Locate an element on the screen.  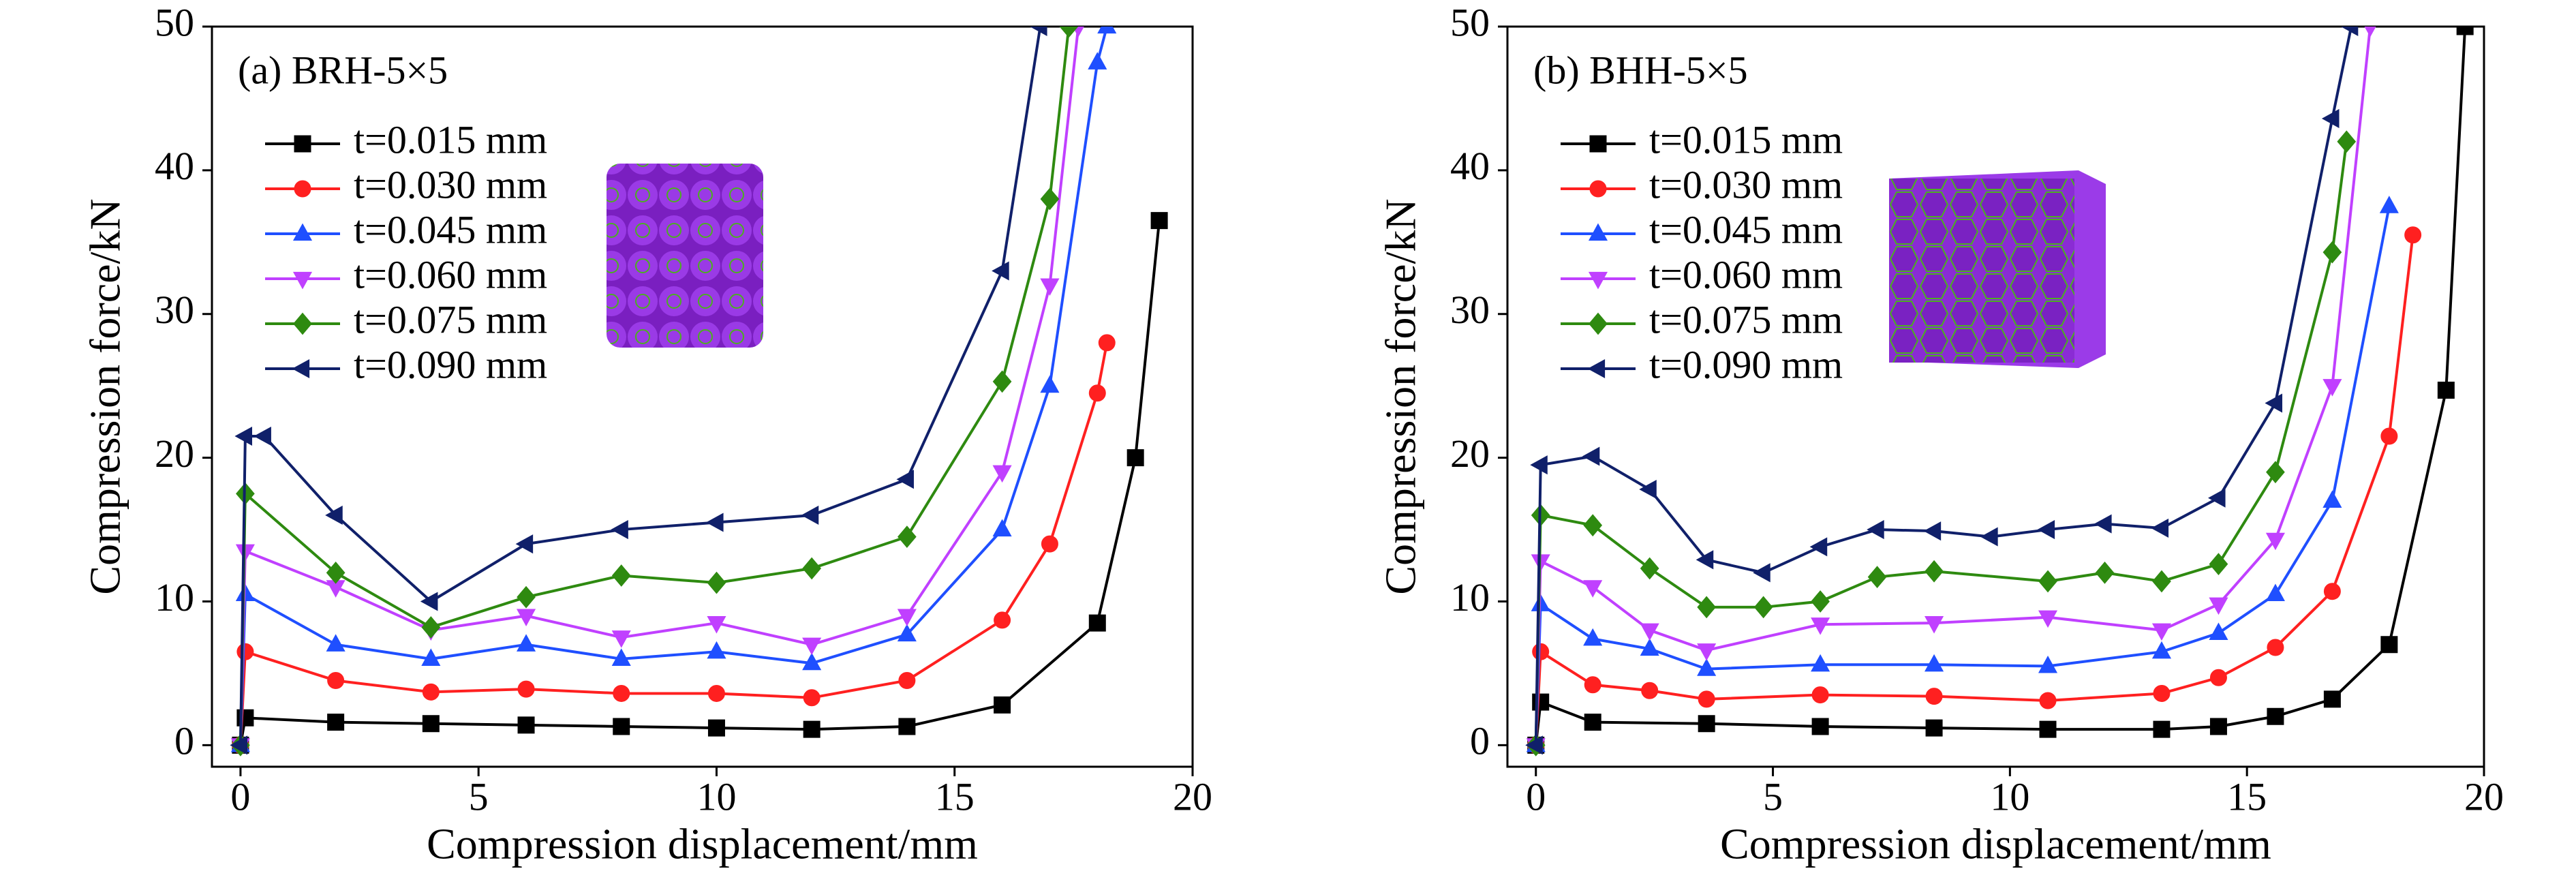
legend-label: t=0.030 mm is located at coordinates (1746, 184).